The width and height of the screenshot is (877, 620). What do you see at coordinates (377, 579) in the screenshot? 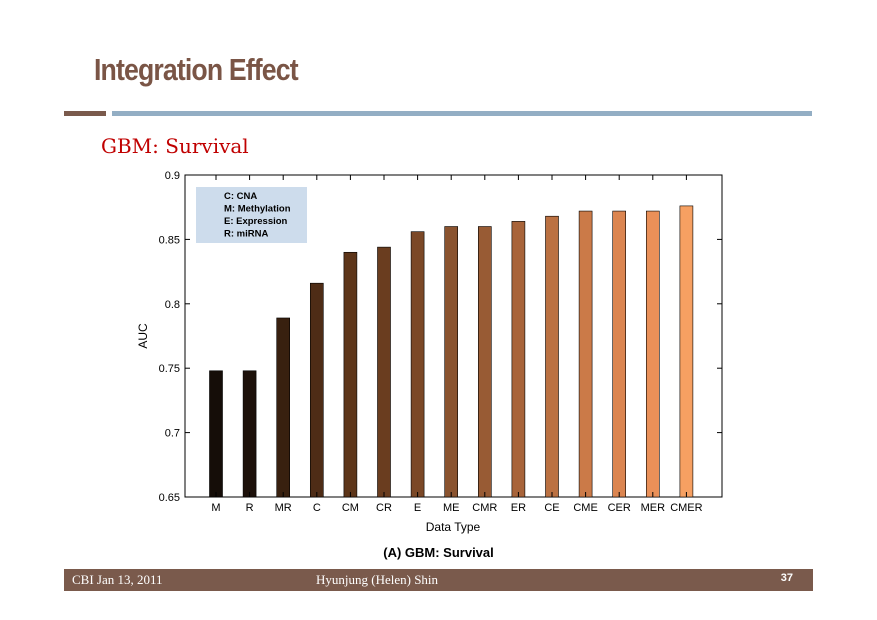
I see `footer-author: Hyunjung (Helen) Shin` at bounding box center [377, 579].